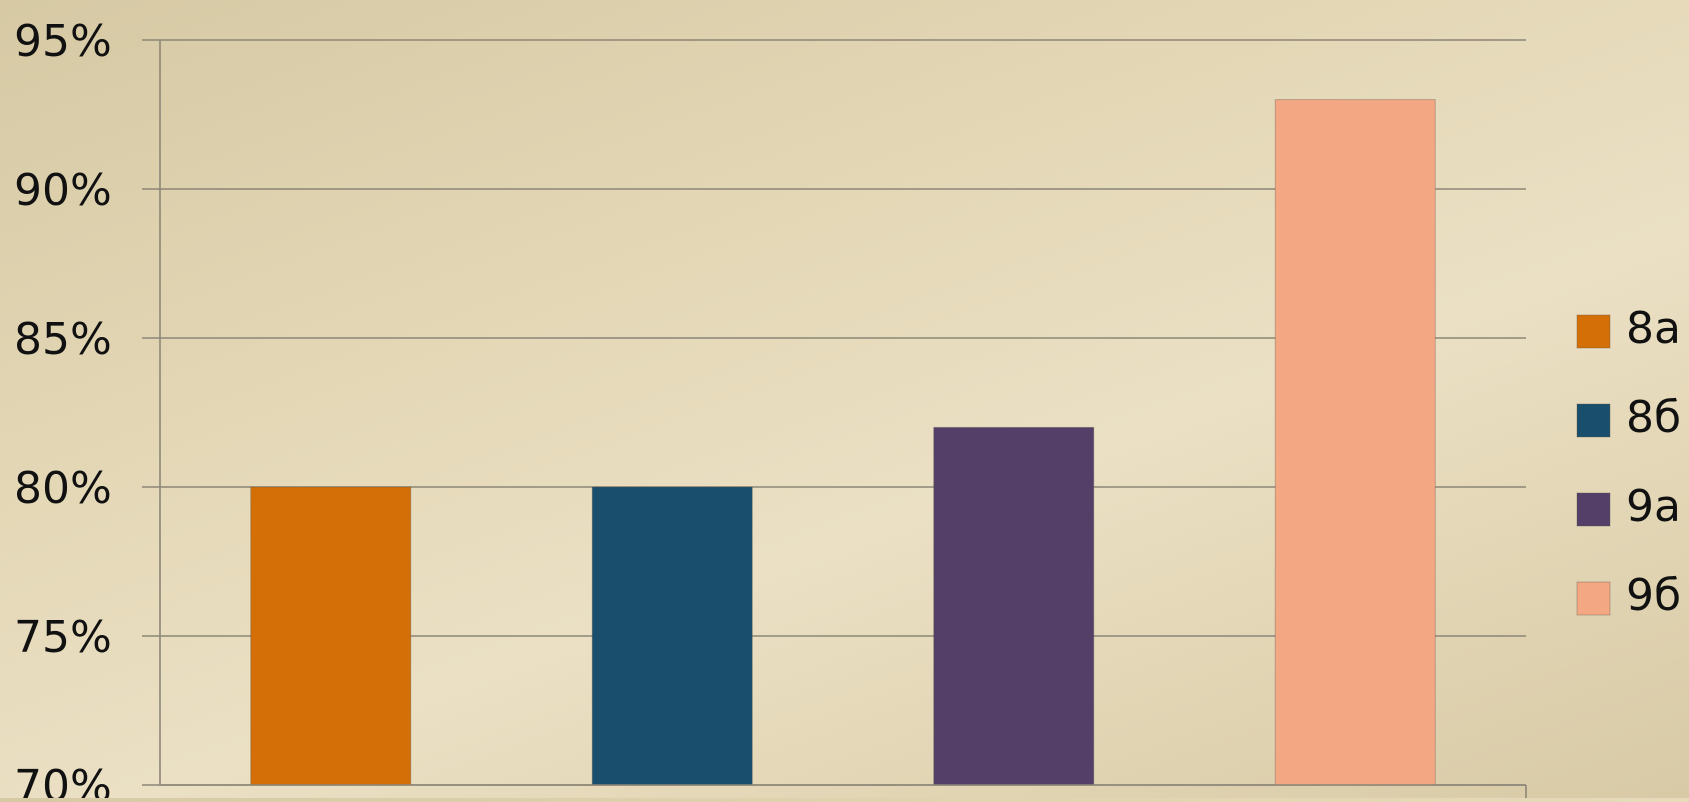 The height and width of the screenshot is (802, 1689). What do you see at coordinates (1593, 331) in the screenshot?
I see `legend-swatch-8а` at bounding box center [1593, 331].